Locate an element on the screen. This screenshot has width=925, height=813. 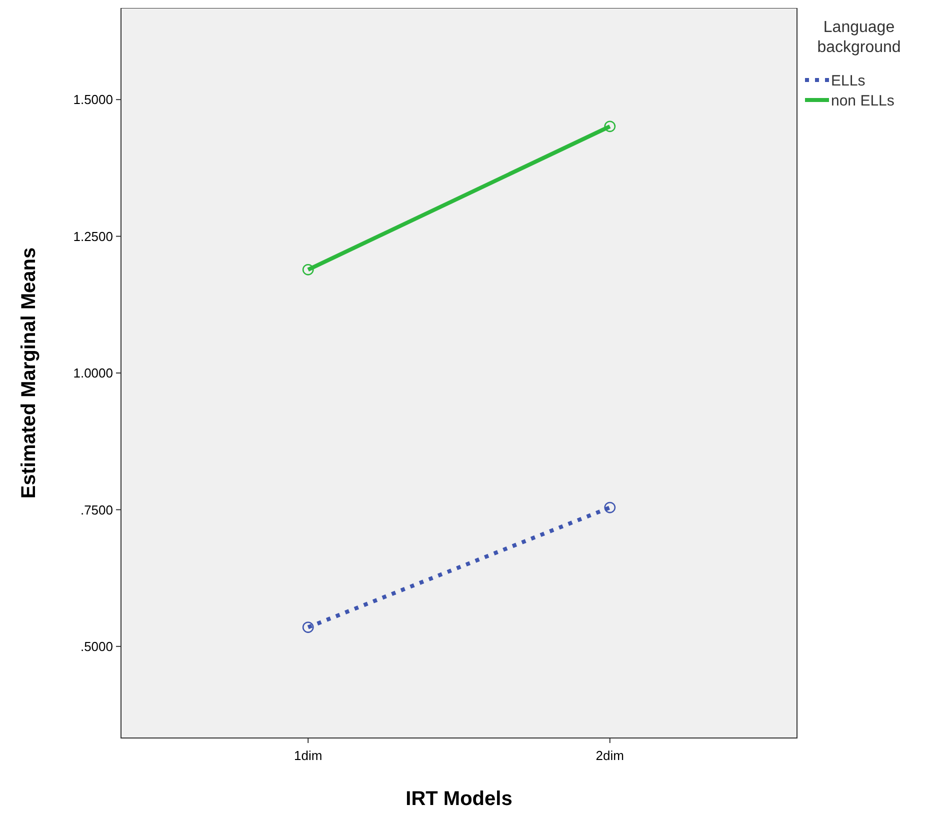
x-tick-label: 2dim is located at coordinates (610, 755).